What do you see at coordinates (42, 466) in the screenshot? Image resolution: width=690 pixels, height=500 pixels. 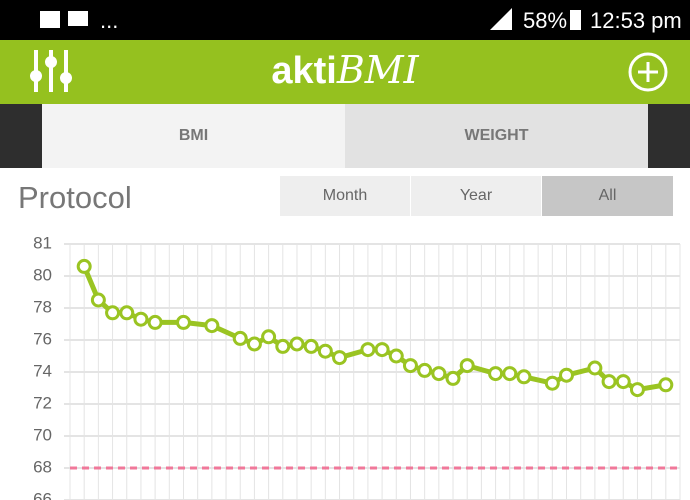 I see `y-tick-label: 68` at bounding box center [42, 466].